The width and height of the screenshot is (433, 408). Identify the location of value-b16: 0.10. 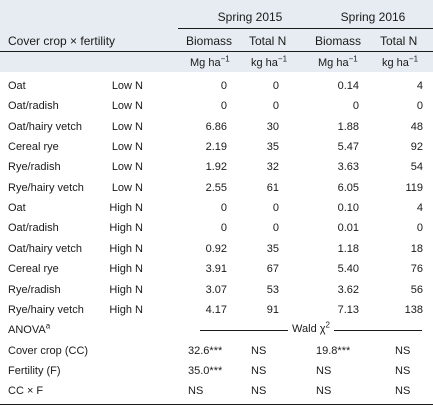
(348, 208).